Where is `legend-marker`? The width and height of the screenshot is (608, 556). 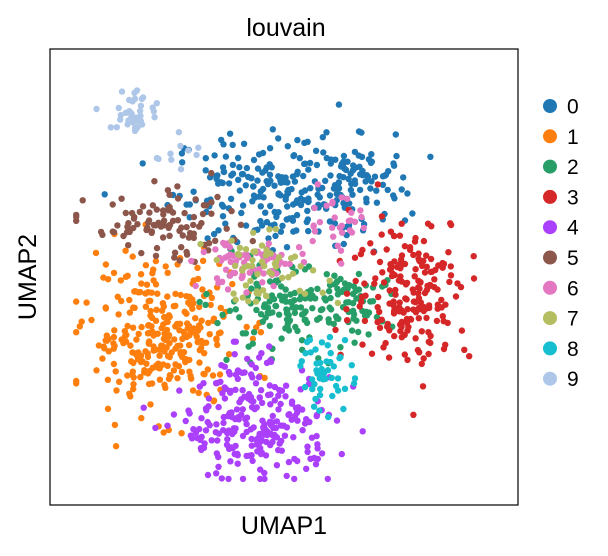 legend-marker is located at coordinates (550, 318).